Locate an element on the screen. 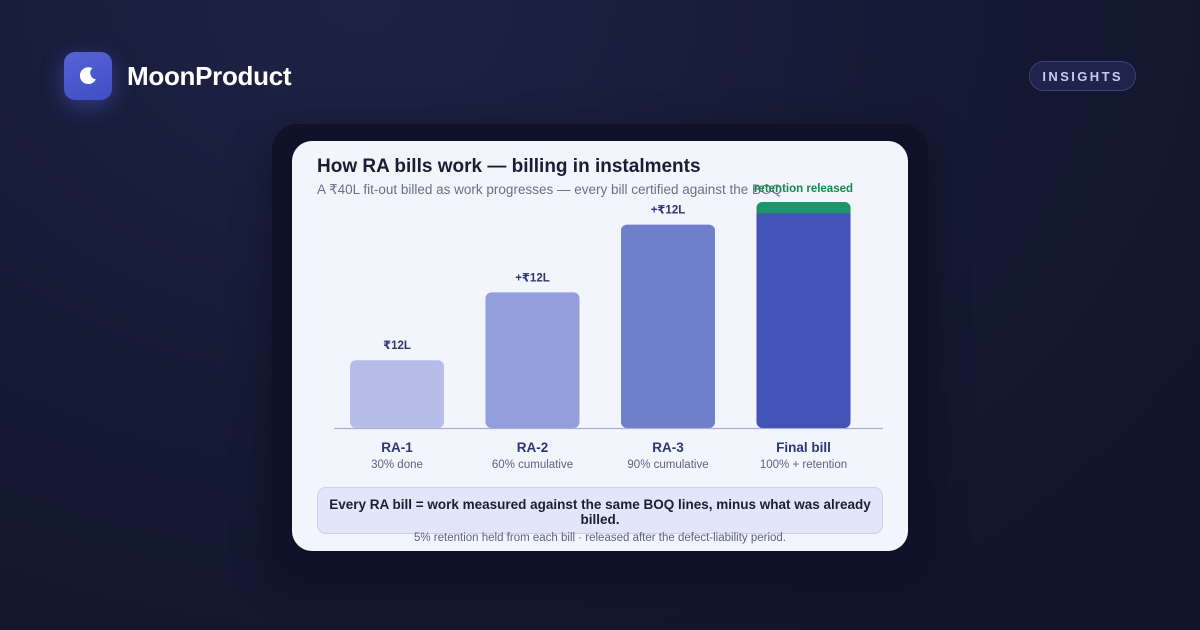 The height and width of the screenshot is (630, 1200). brand-name: MoonProduct is located at coordinates (209, 75).